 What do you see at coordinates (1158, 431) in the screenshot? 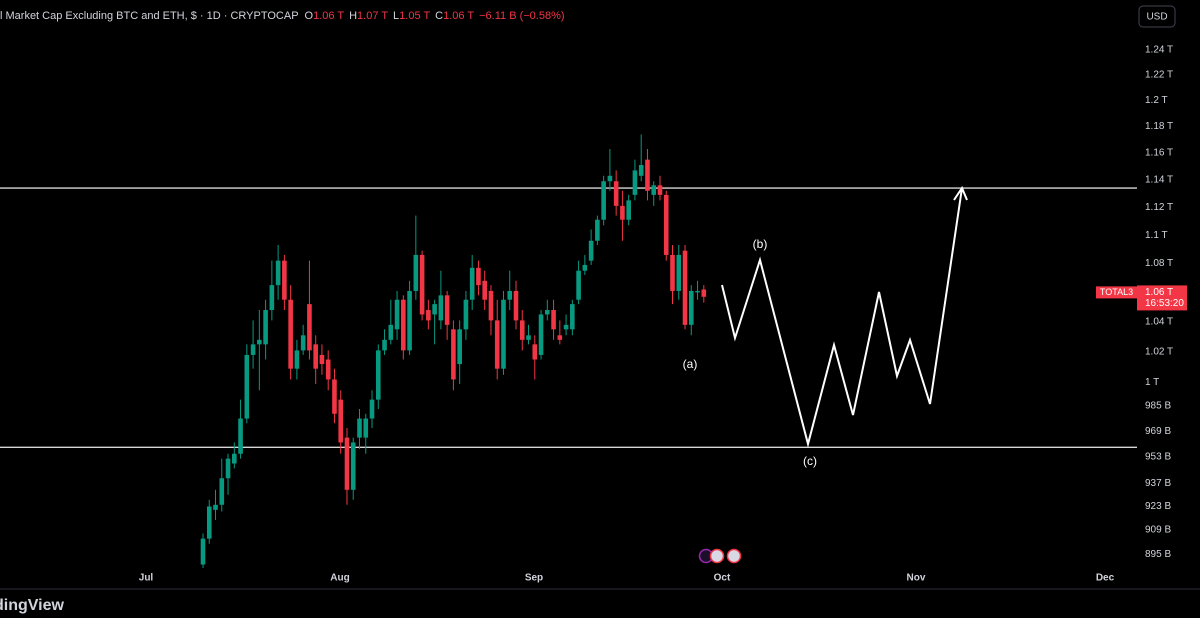
I see `y-tick-label: 969 B` at bounding box center [1158, 431].